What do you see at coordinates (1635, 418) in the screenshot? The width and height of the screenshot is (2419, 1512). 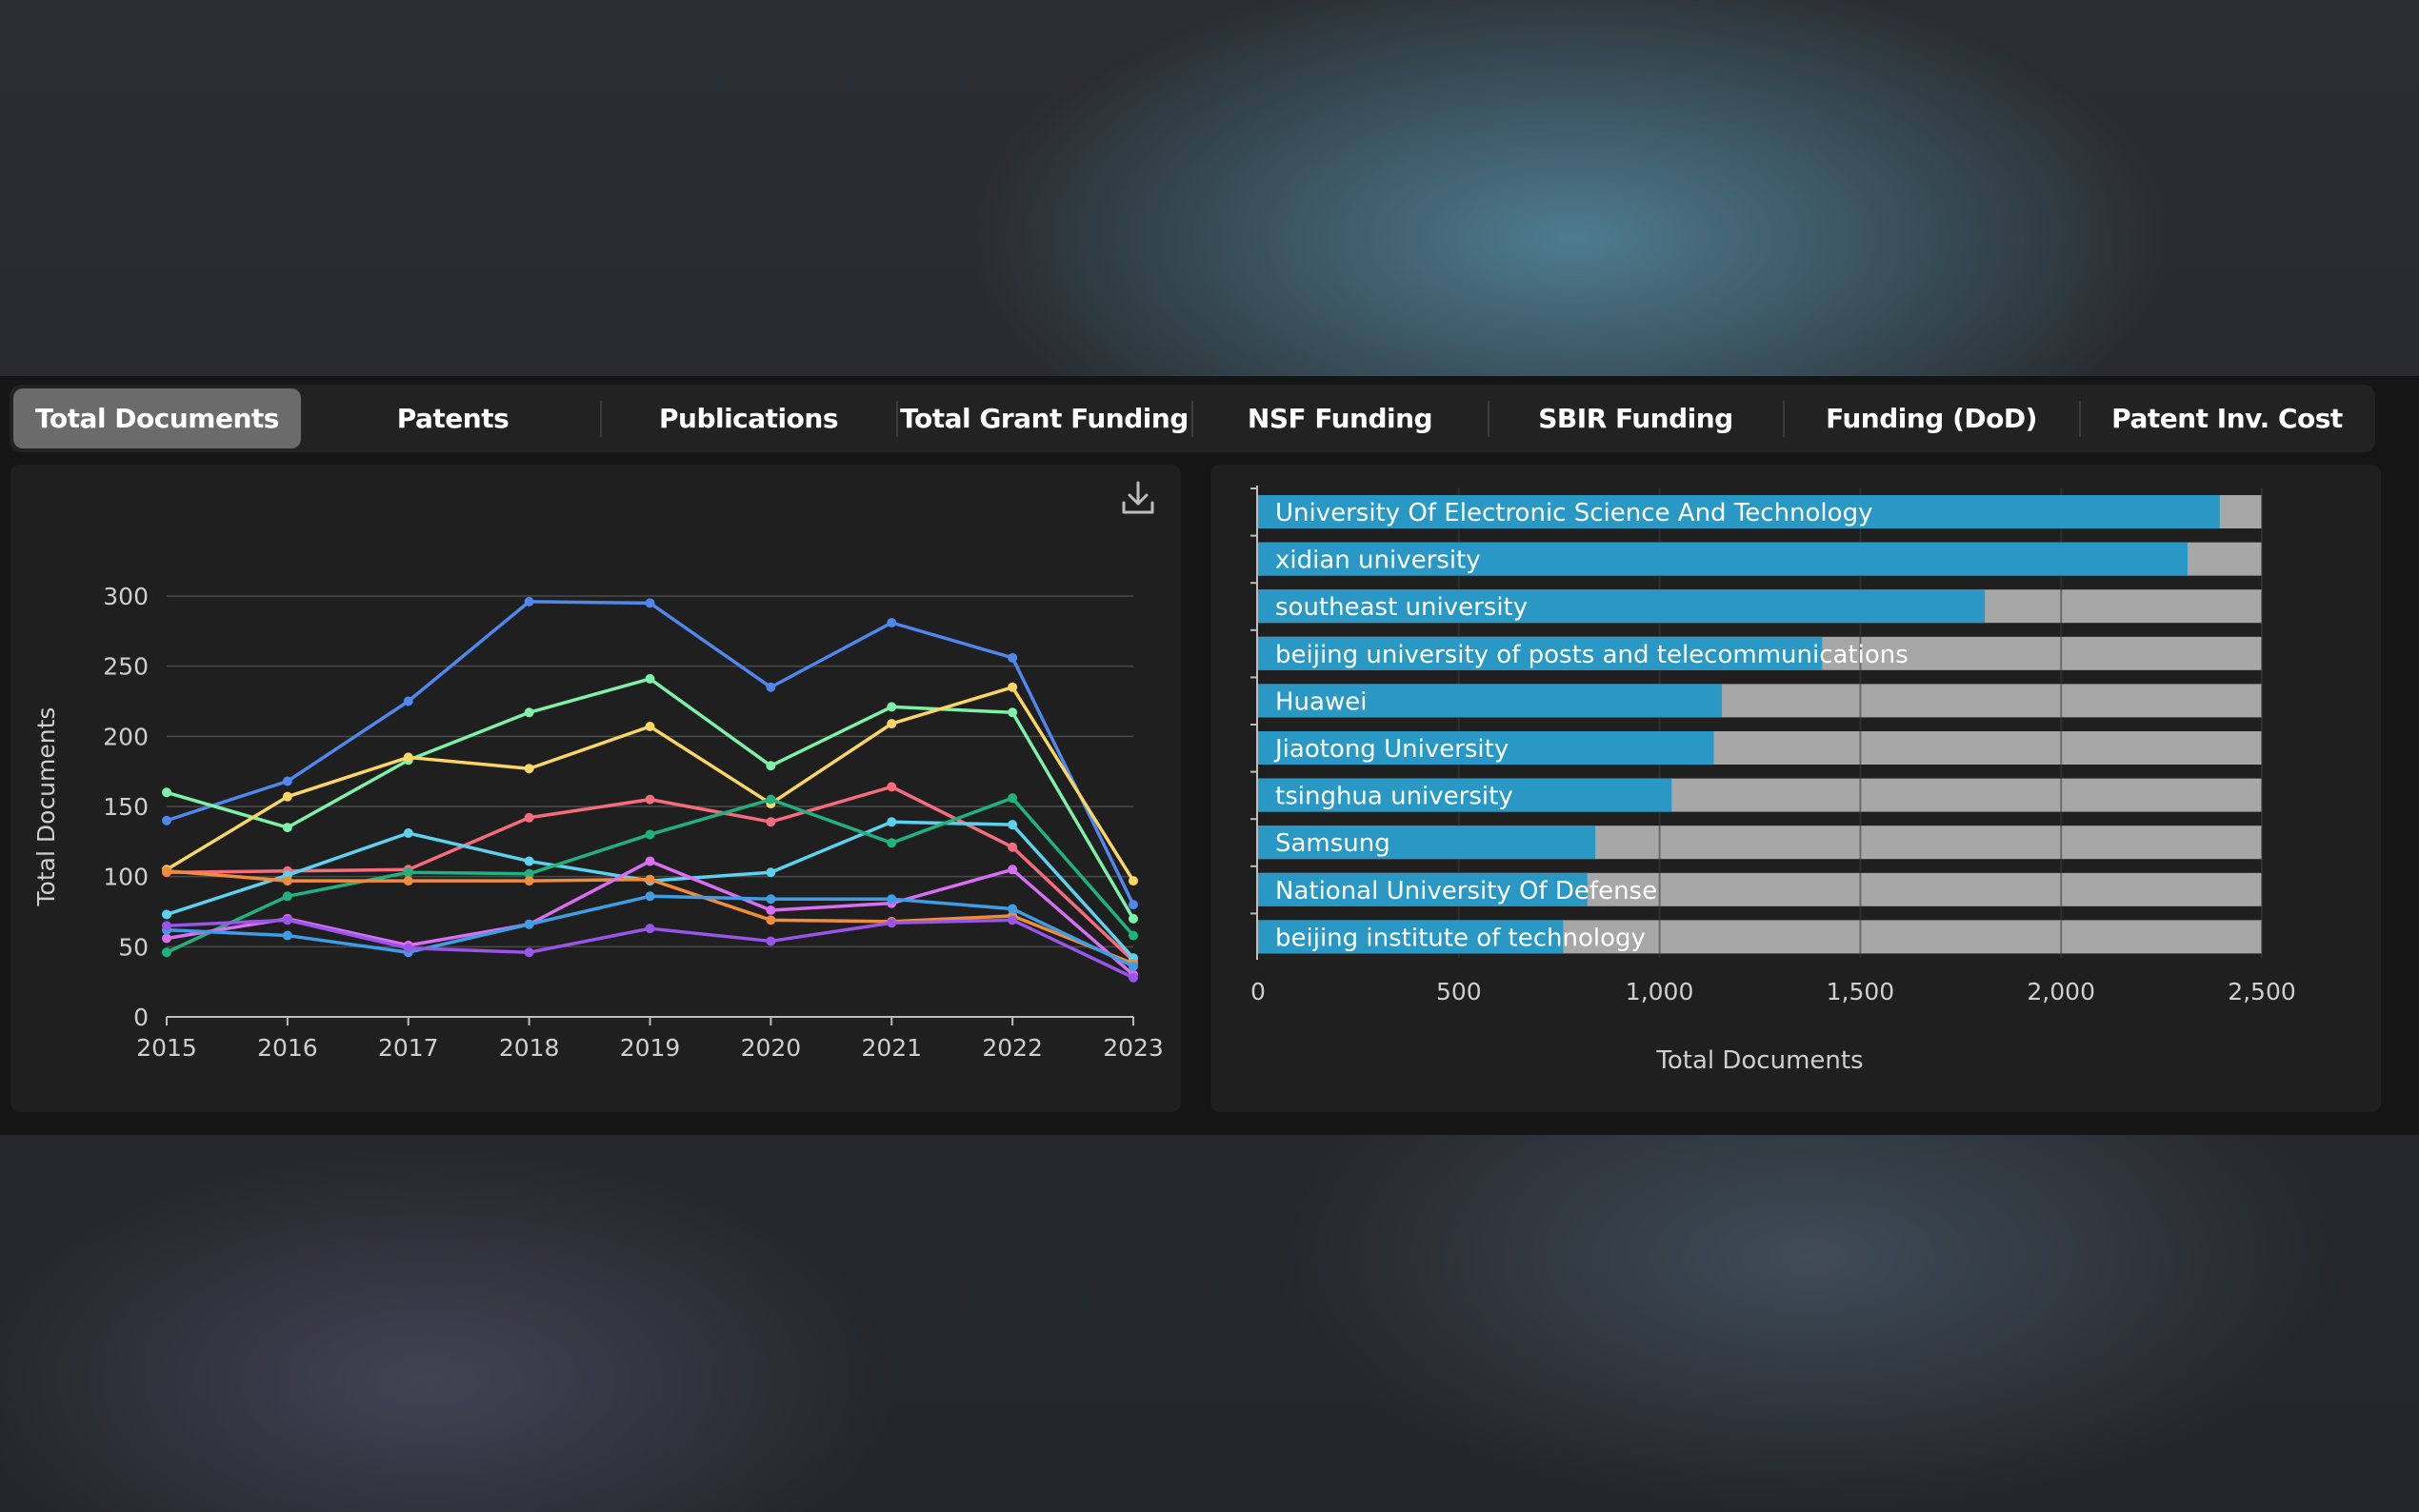 I see `tab-sbir-funding: SBIR Funding` at bounding box center [1635, 418].